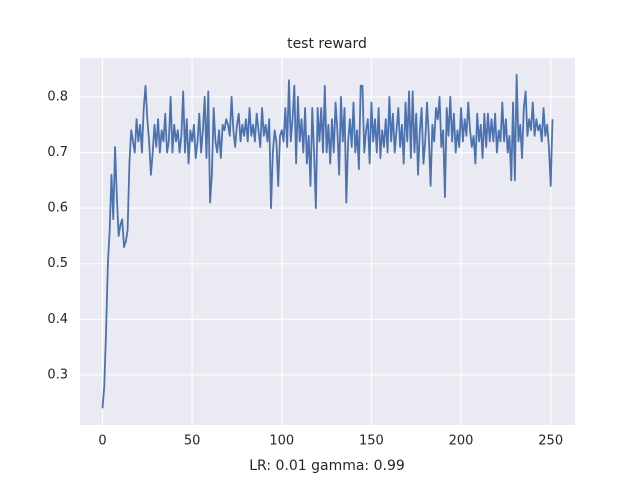 The image size is (640, 480). Describe the element at coordinates (192, 441) in the screenshot. I see `x-tick-label: 50` at that location.